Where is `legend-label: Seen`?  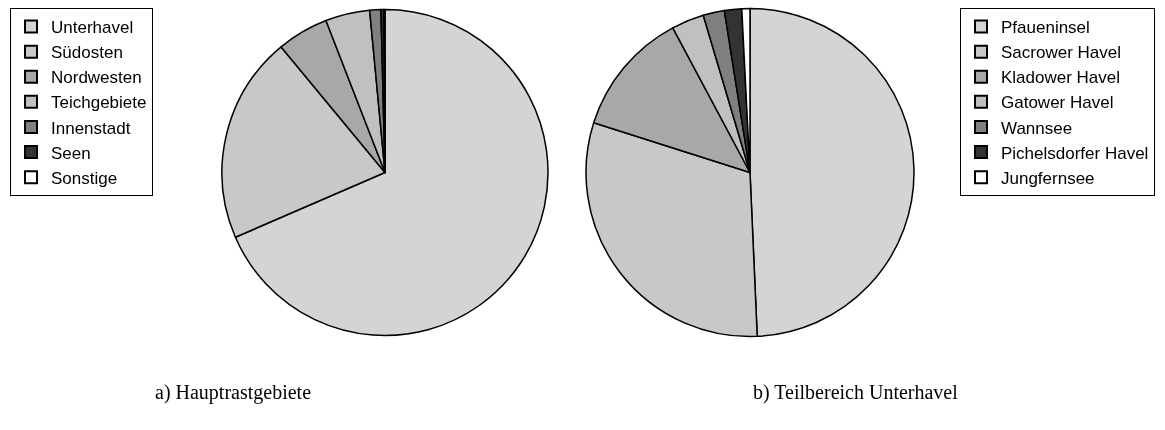 legend-label: Seen is located at coordinates (71, 153).